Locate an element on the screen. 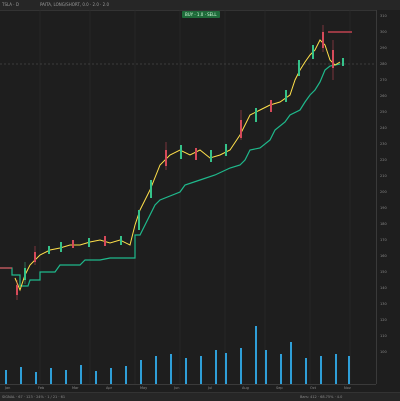 This screenshot has height=401, width=400. time-tick: May is located at coordinates (144, 388).